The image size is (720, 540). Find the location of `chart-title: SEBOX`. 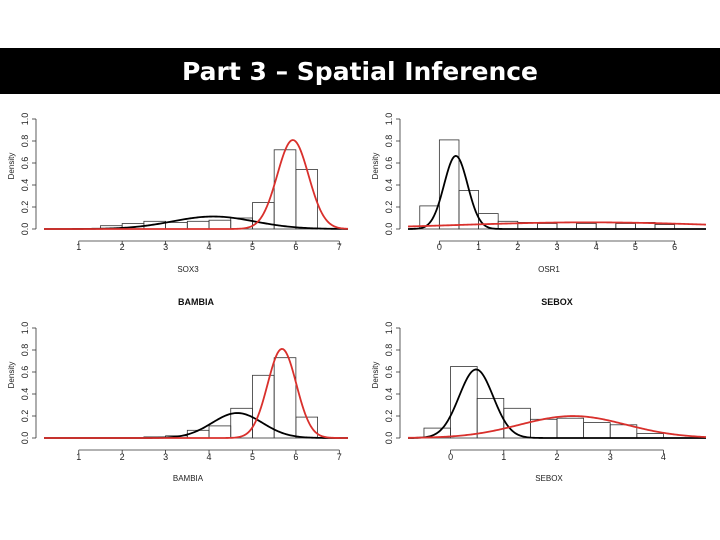

chart-title: SEBOX is located at coordinates (557, 302).